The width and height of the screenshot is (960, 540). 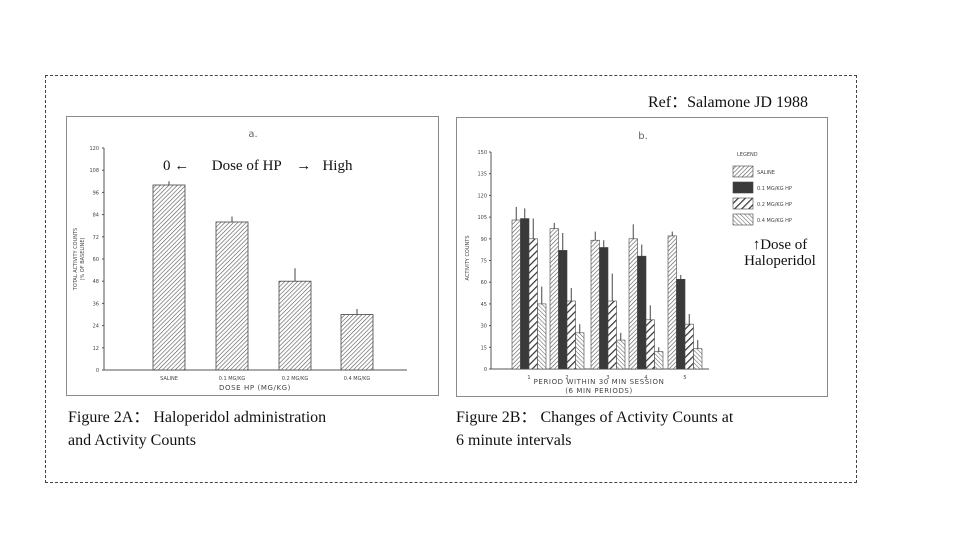 What do you see at coordinates (96, 193) in the screenshot?
I see `y-tick-label: 96` at bounding box center [96, 193].